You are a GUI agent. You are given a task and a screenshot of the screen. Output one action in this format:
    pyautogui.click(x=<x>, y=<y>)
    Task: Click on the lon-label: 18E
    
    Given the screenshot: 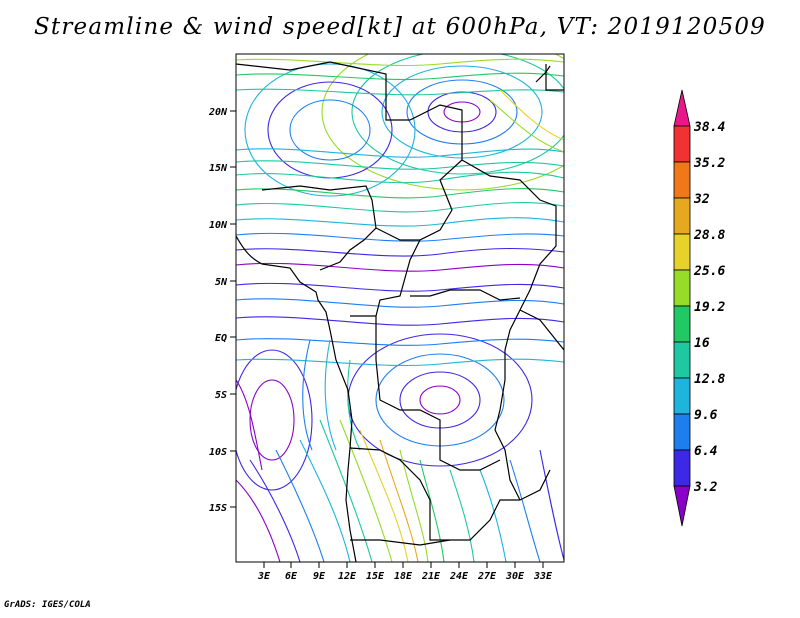 What is the action you would take?
    pyautogui.click(x=403, y=576)
    